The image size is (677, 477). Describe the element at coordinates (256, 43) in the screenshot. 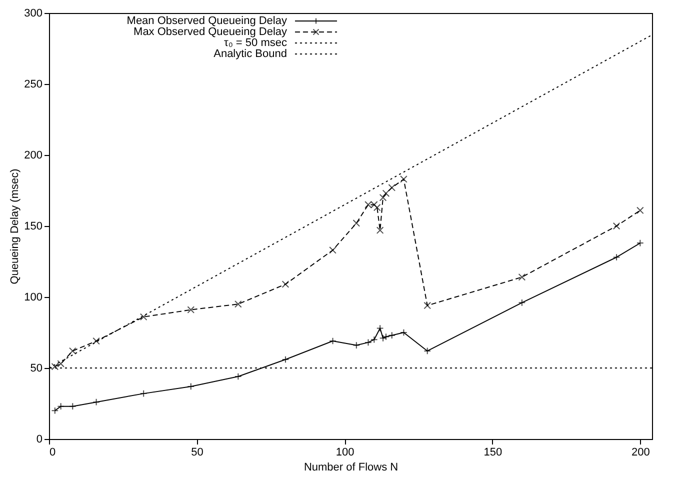

I see `legend-label: τ₀ = 50 msec` at that location.